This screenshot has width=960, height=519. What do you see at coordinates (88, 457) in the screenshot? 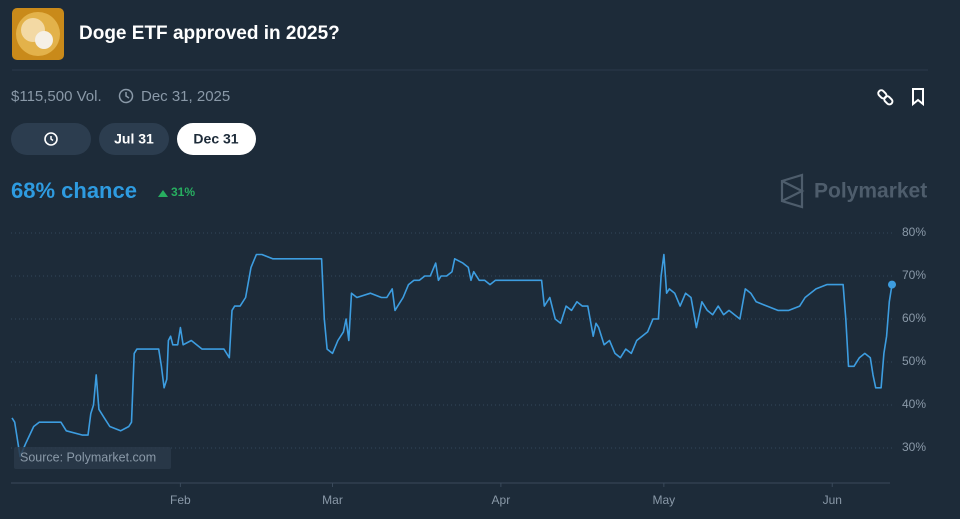
I see `source: Source: Polymarket.com` at bounding box center [88, 457].